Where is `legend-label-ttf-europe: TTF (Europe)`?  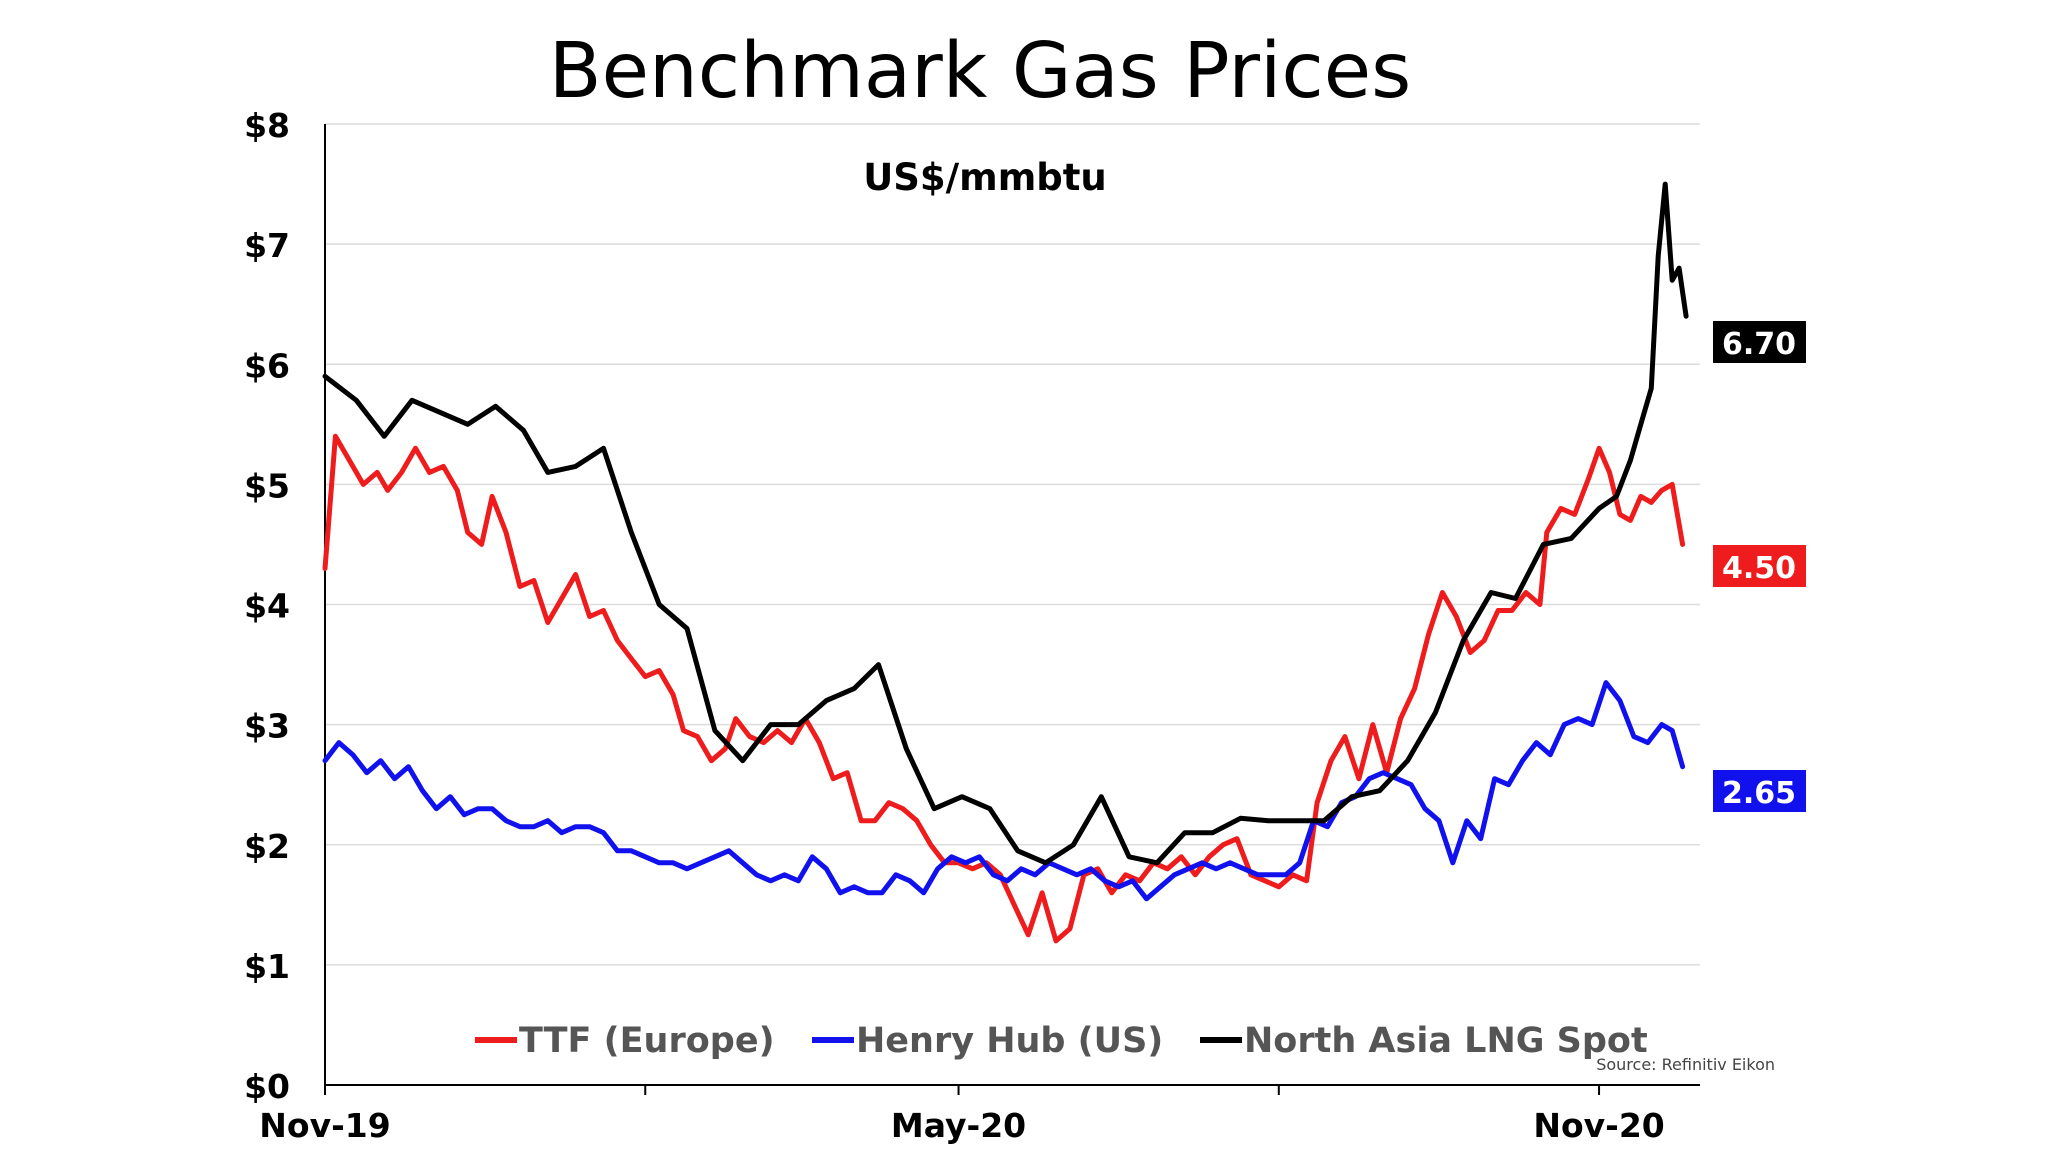
legend-label-ttf-europe: TTF (Europe) is located at coordinates (647, 1041).